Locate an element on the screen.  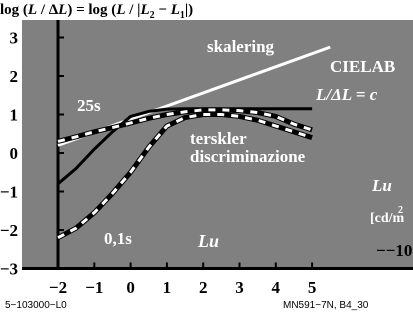
y-tick-label: −2 is located at coordinates (9, 230).